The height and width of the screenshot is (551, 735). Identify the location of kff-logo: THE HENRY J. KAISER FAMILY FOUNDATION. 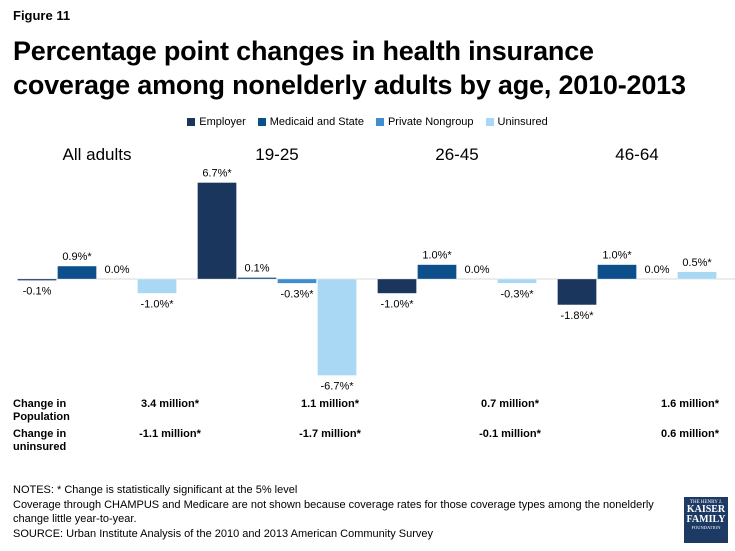
(706, 520).